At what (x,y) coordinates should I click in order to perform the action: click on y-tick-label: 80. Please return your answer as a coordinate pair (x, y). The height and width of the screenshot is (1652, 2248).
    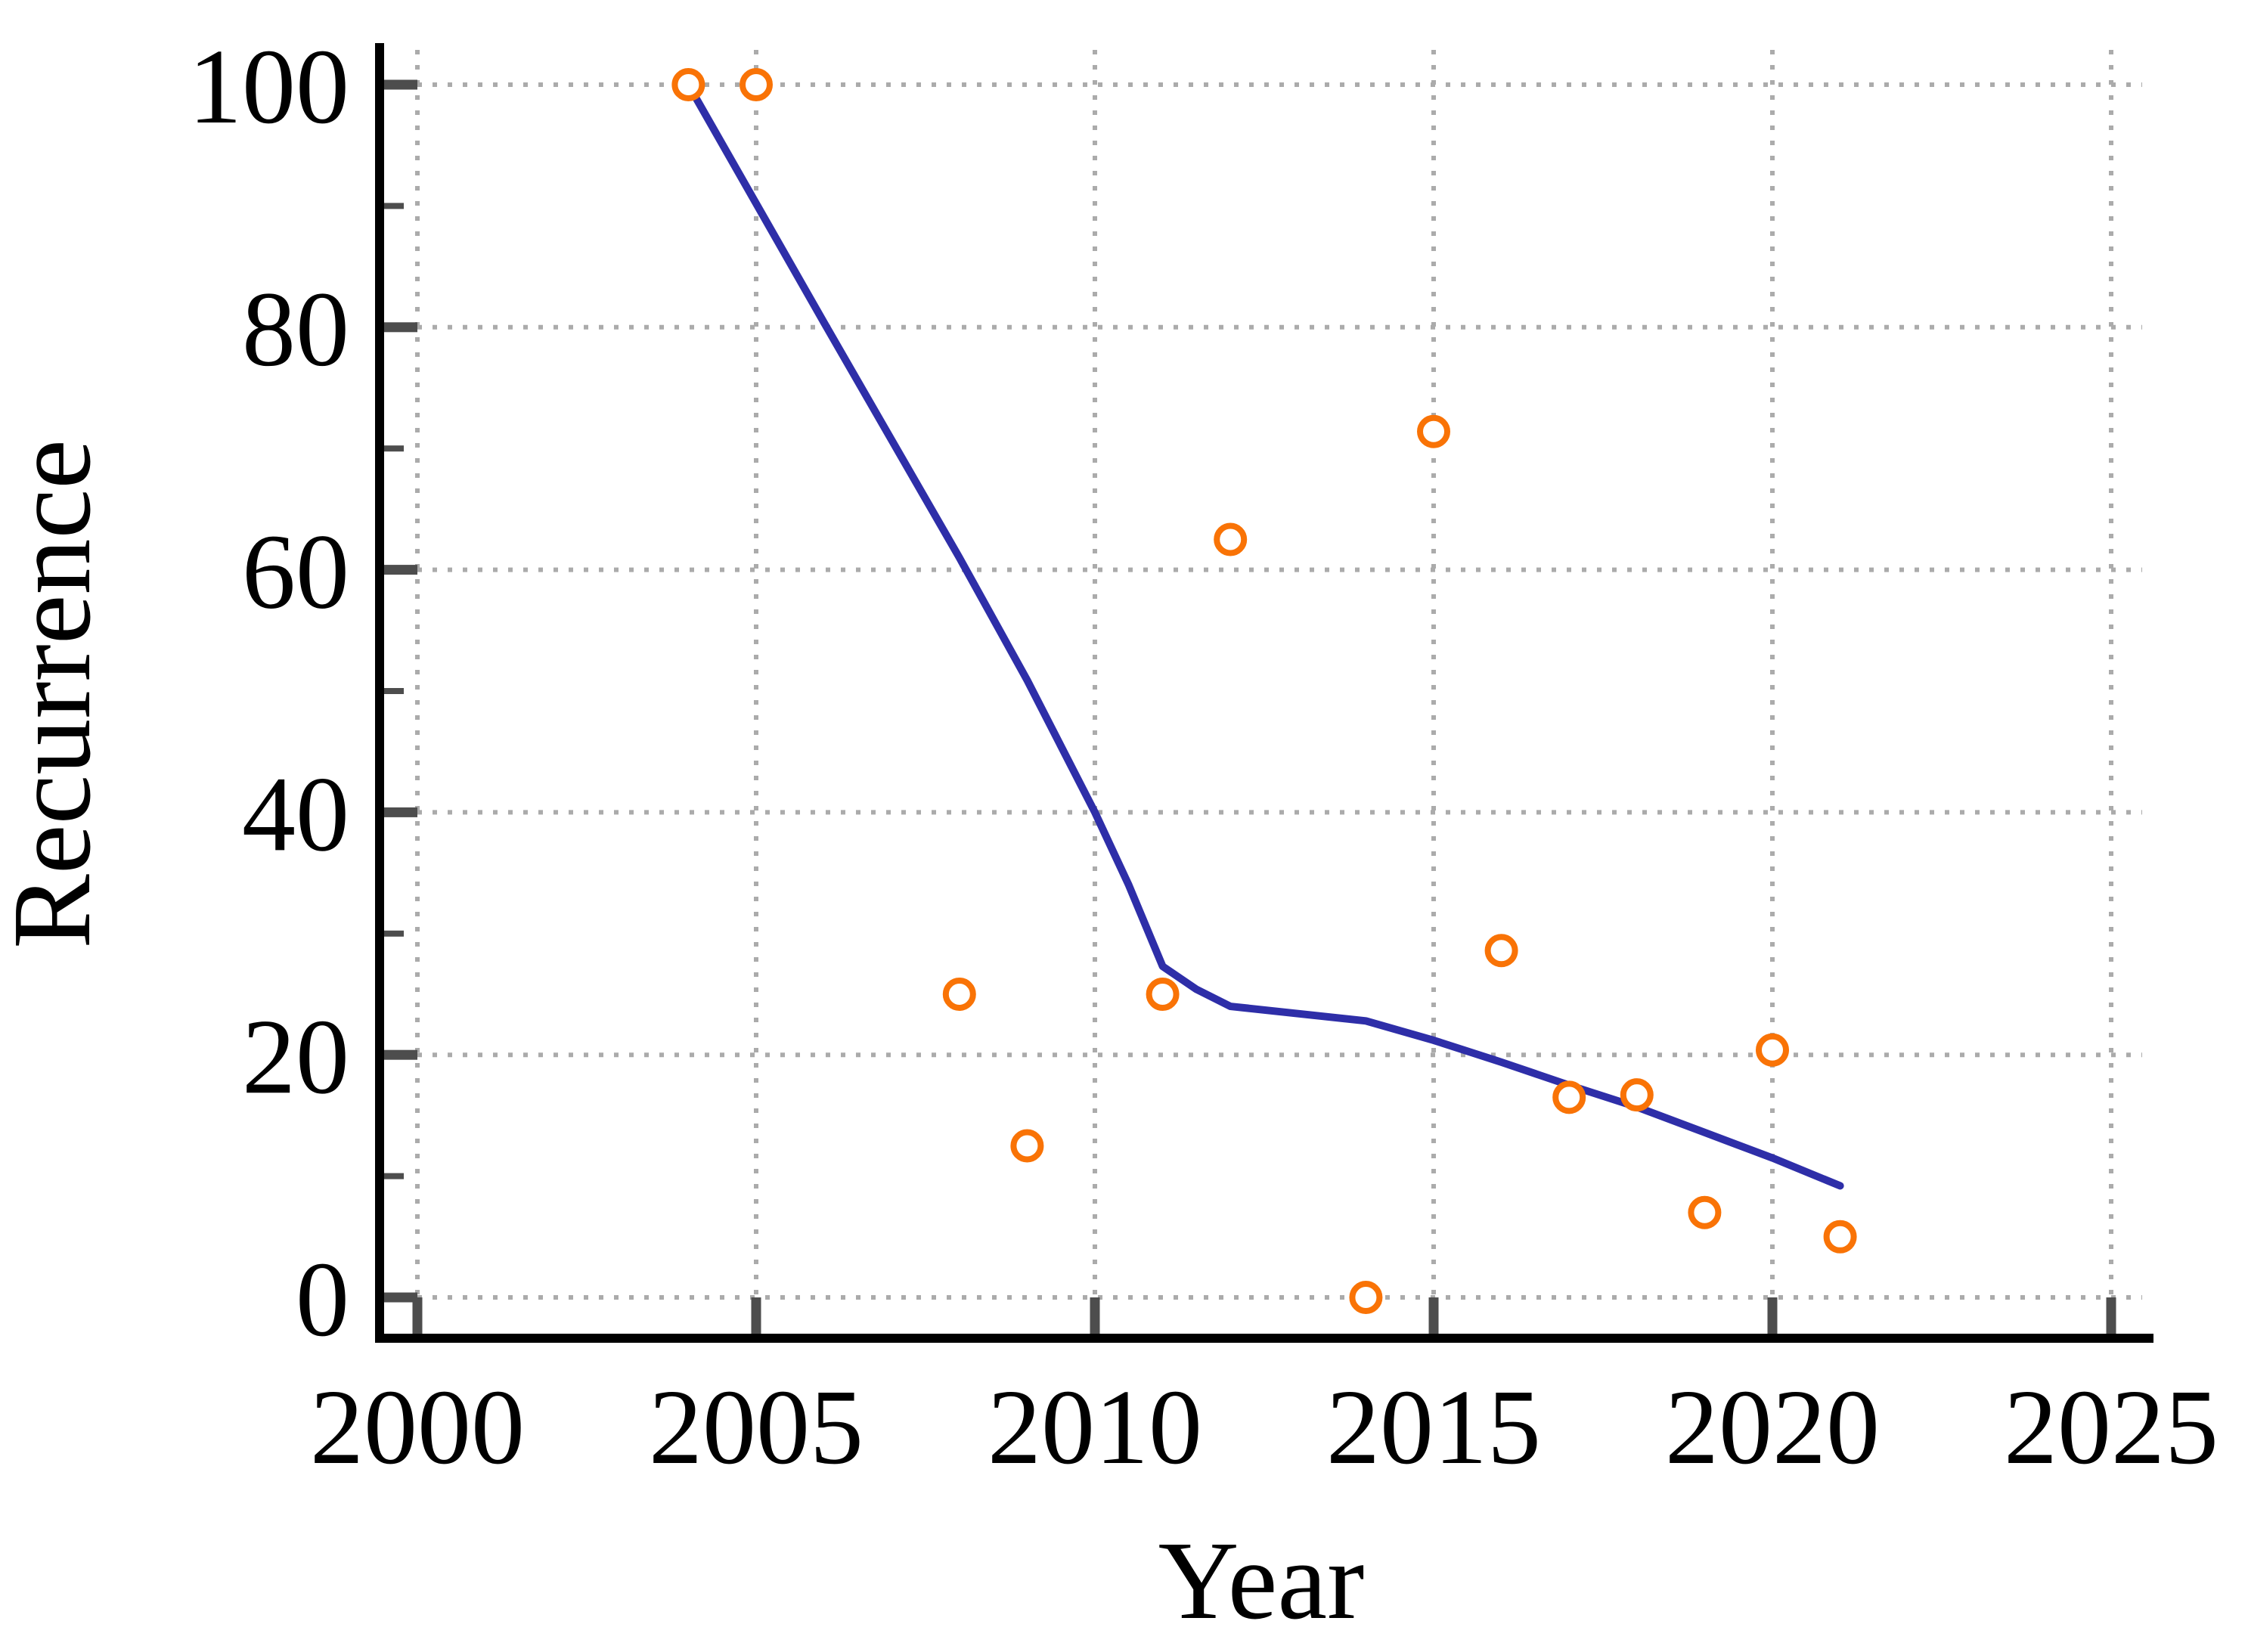
    Looking at the image, I should click on (295, 329).